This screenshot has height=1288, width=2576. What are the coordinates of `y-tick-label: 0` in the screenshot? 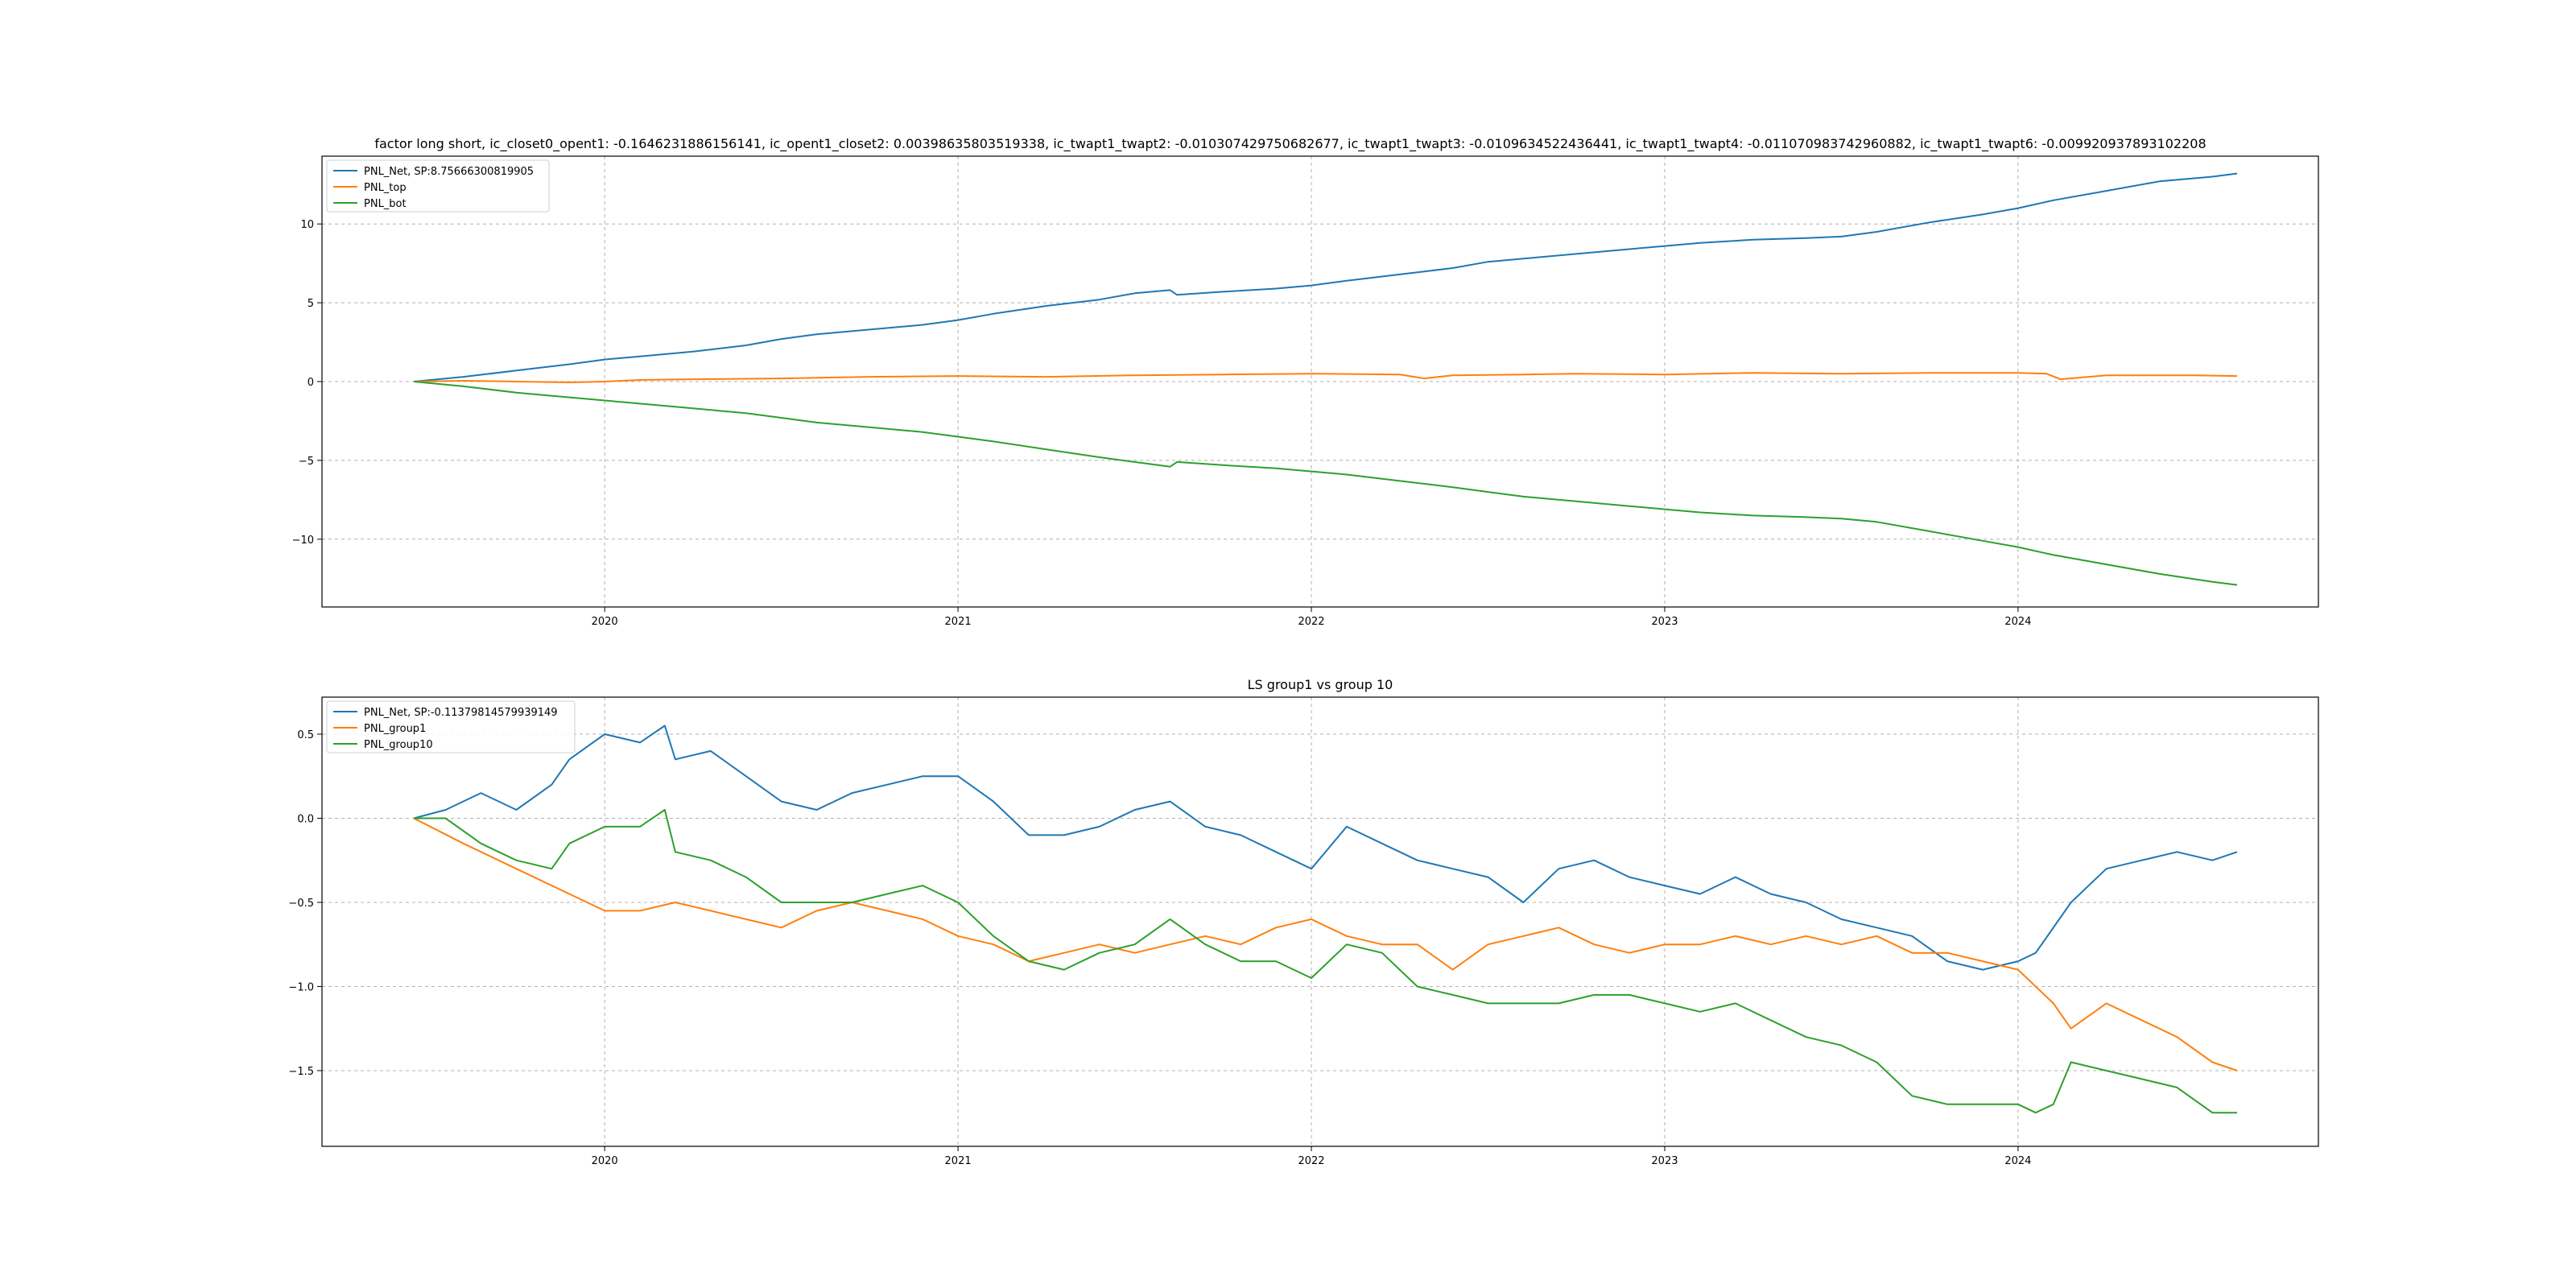 It's located at (311, 383).